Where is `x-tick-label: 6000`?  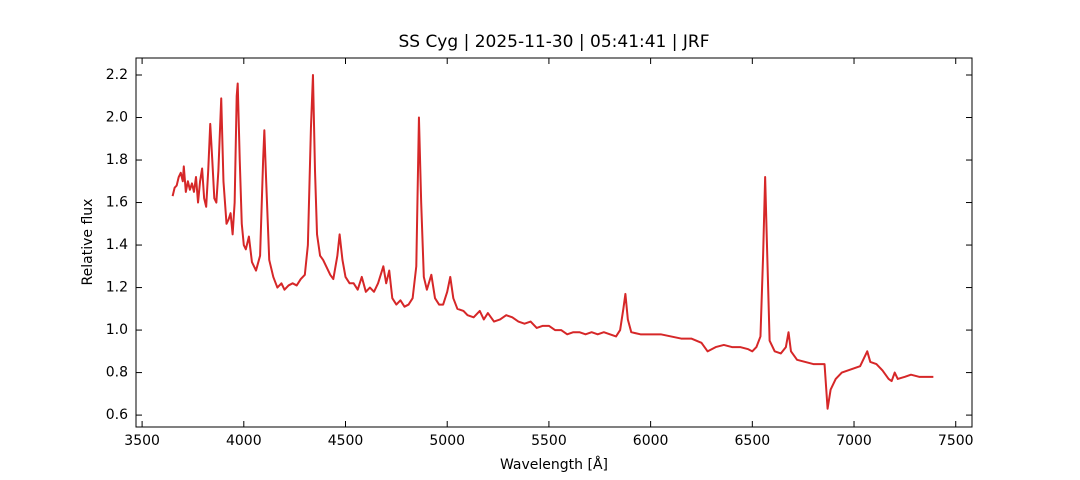
x-tick-label: 6000 is located at coordinates (651, 441).